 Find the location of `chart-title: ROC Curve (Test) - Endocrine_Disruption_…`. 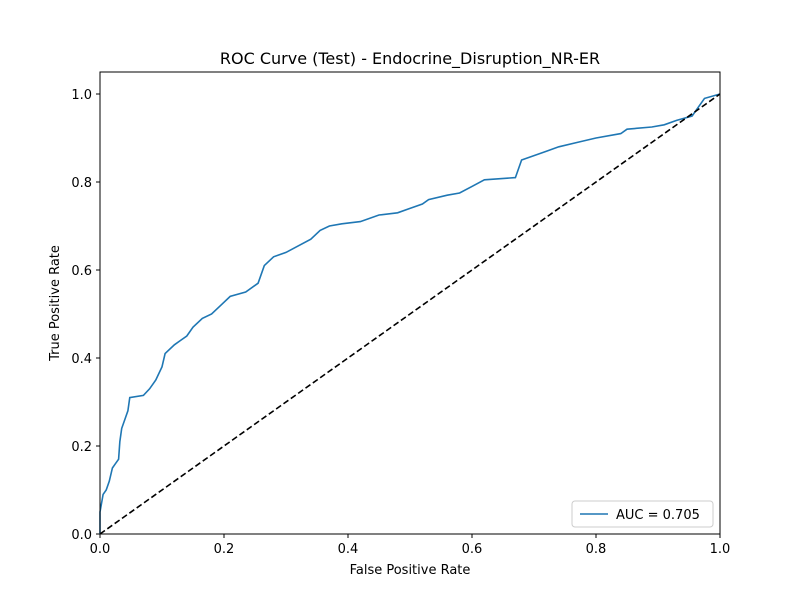

chart-title: ROC Curve (Test) - Endocrine_Disruption_… is located at coordinates (410, 59).